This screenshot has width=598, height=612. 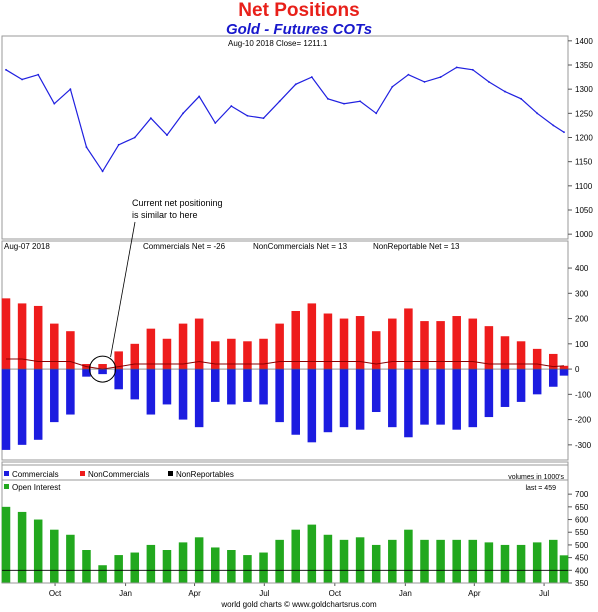 What do you see at coordinates (125, 593) in the screenshot?
I see `x-axis-label: Jan` at bounding box center [125, 593].